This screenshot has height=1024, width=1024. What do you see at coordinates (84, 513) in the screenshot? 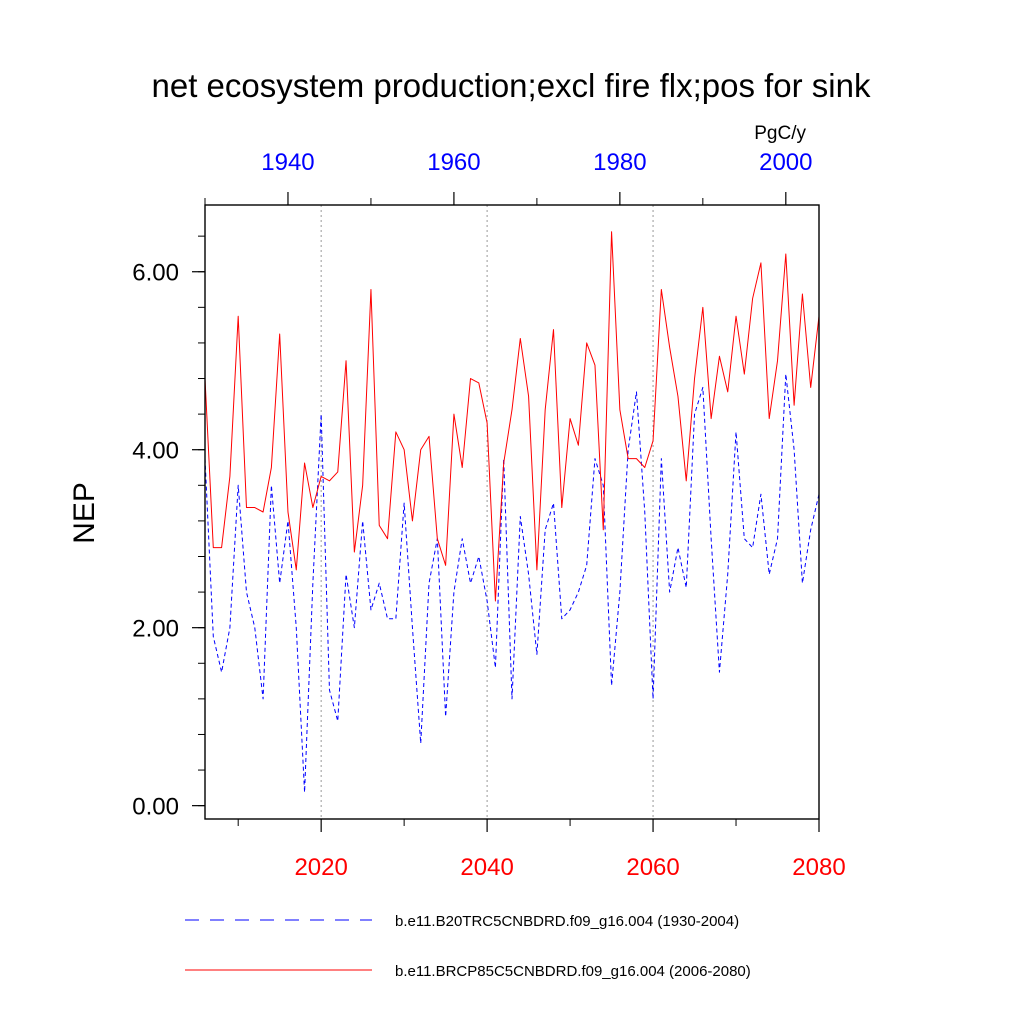
I see `y-axis-label: NEP` at bounding box center [84, 513].